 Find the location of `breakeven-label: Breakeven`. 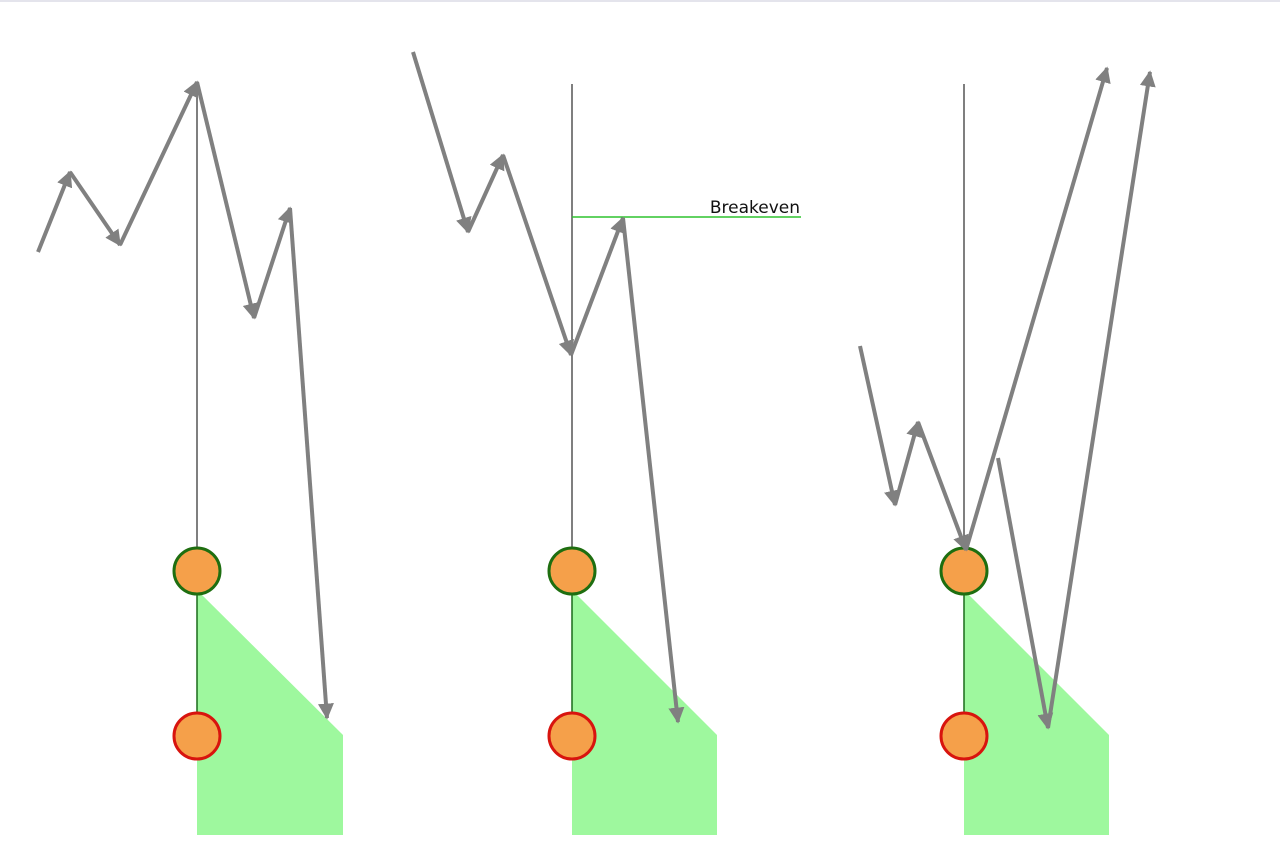

breakeven-label: Breakeven is located at coordinates (755, 208).